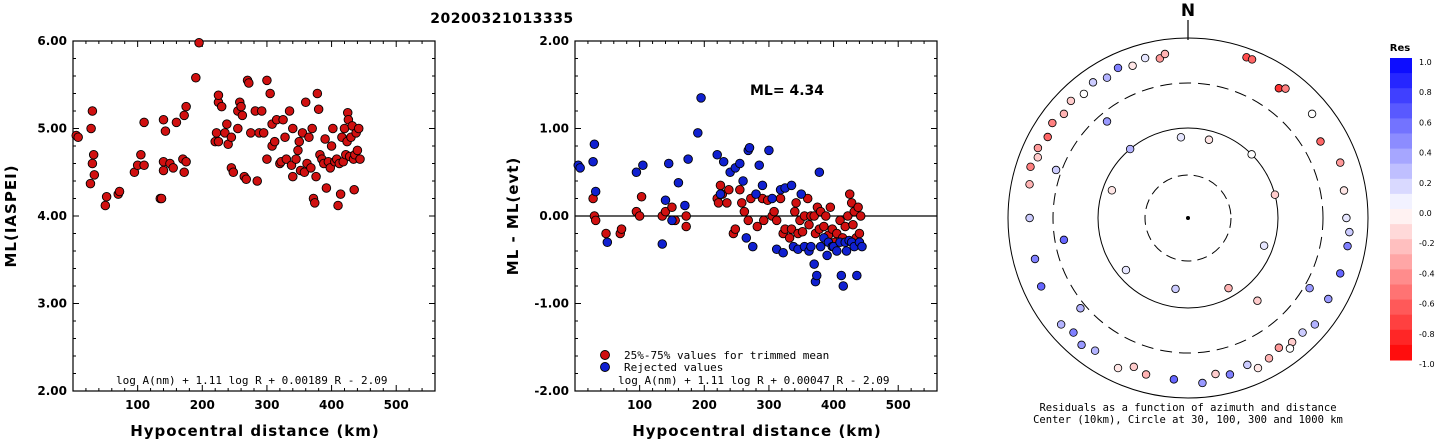 The height and width of the screenshot is (441, 1437). I want to click on panel1-xtick-label: 100, so click(137, 405).